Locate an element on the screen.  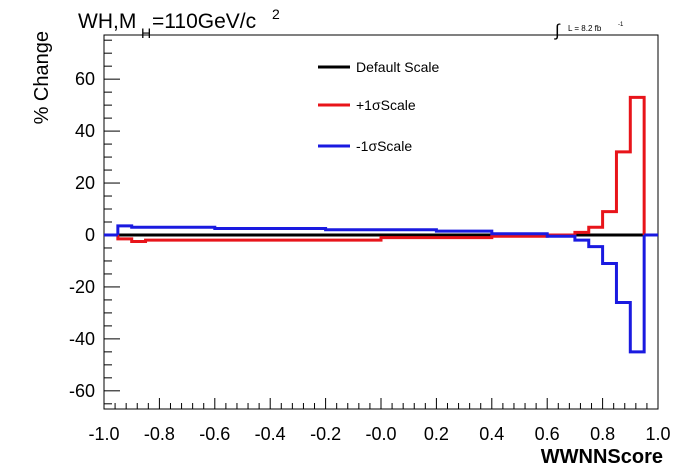
legend-label-plus1sigma: +1σScale is located at coordinates (386, 105).